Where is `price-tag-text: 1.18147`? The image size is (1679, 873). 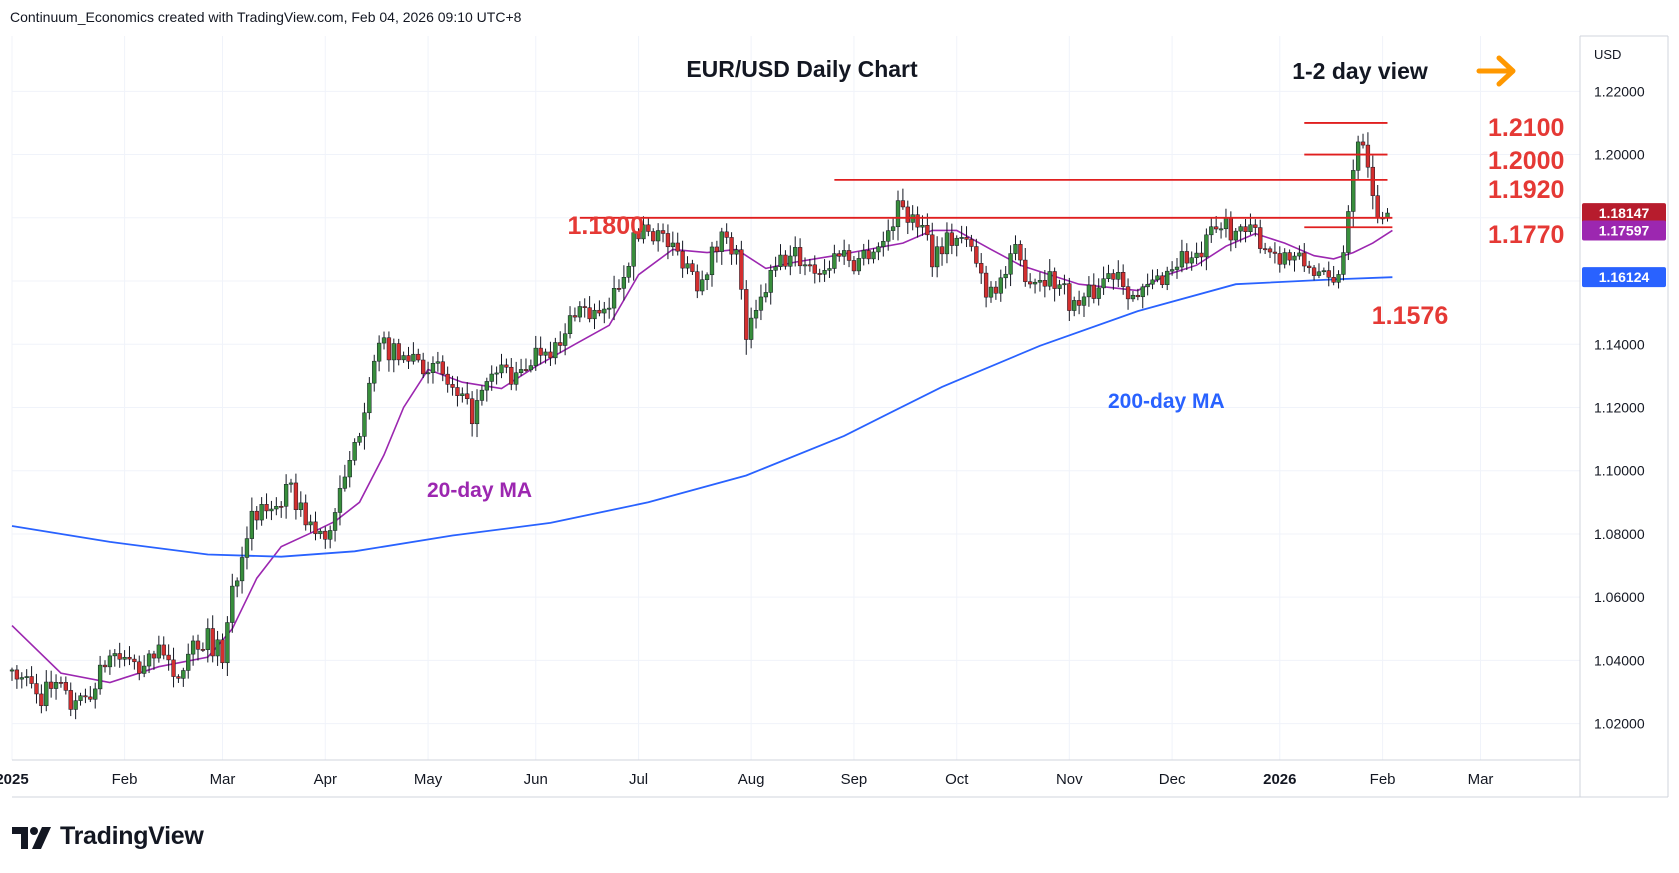 price-tag-text: 1.18147 is located at coordinates (1624, 213).